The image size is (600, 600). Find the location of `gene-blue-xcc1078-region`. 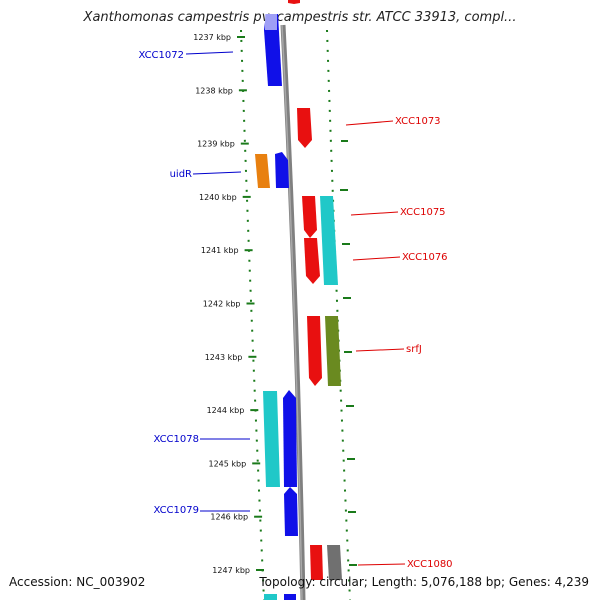

gene-blue-xcc1078-region is located at coordinates (290, 438).